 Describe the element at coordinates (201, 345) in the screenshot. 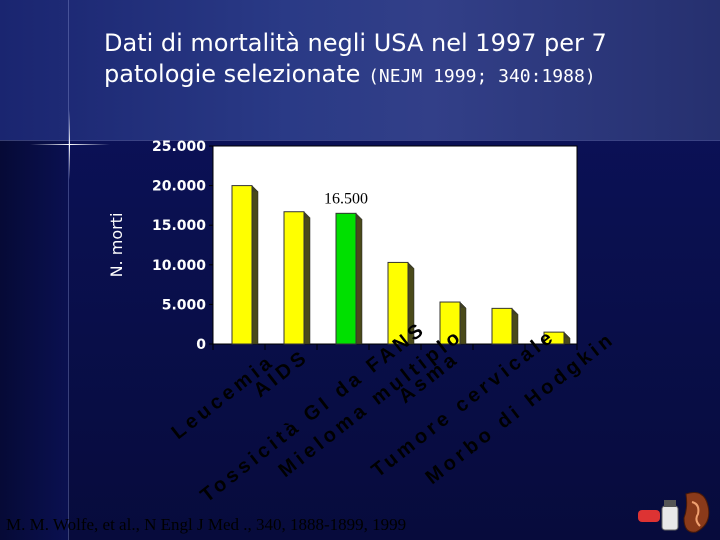

I see `y-tick-label: 0` at that location.